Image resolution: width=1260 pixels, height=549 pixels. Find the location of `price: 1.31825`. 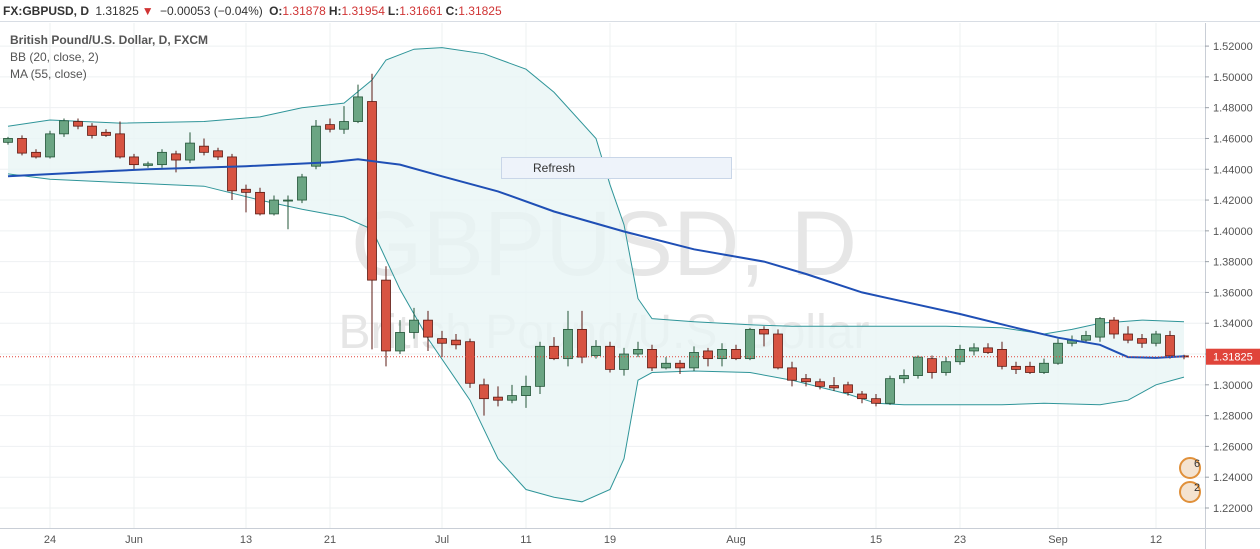

price: 1.31825 is located at coordinates (117, 11).